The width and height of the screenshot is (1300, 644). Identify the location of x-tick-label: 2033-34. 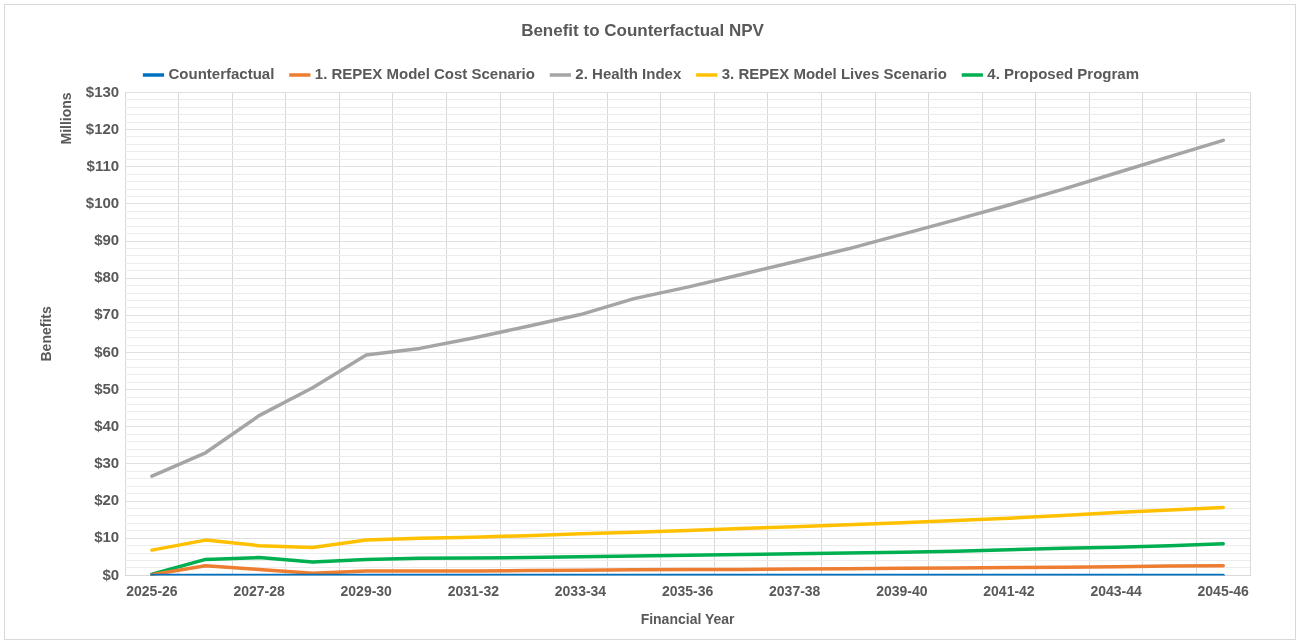
(580, 590).